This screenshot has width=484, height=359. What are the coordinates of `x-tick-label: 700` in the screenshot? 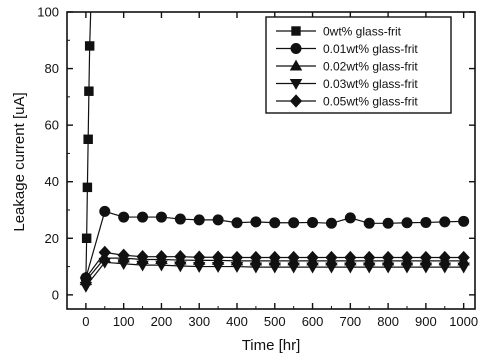 It's located at (350, 321).